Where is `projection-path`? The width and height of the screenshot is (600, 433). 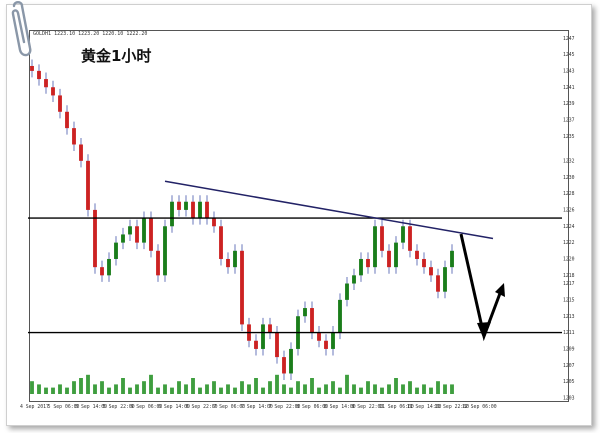 projection-path is located at coordinates (481, 287).